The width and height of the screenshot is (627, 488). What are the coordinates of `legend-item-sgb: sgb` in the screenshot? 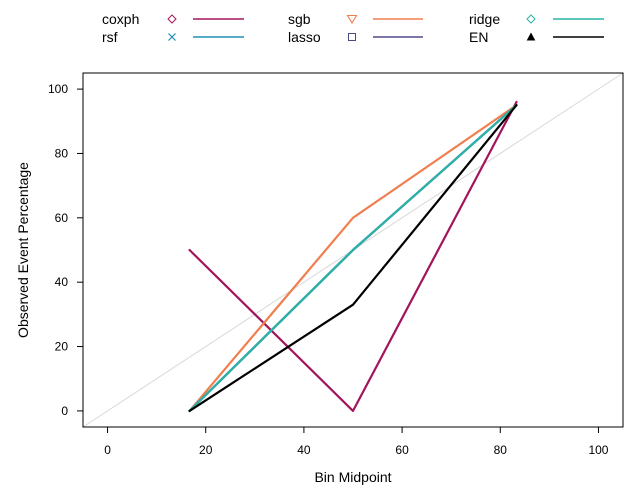 It's located at (355, 19).